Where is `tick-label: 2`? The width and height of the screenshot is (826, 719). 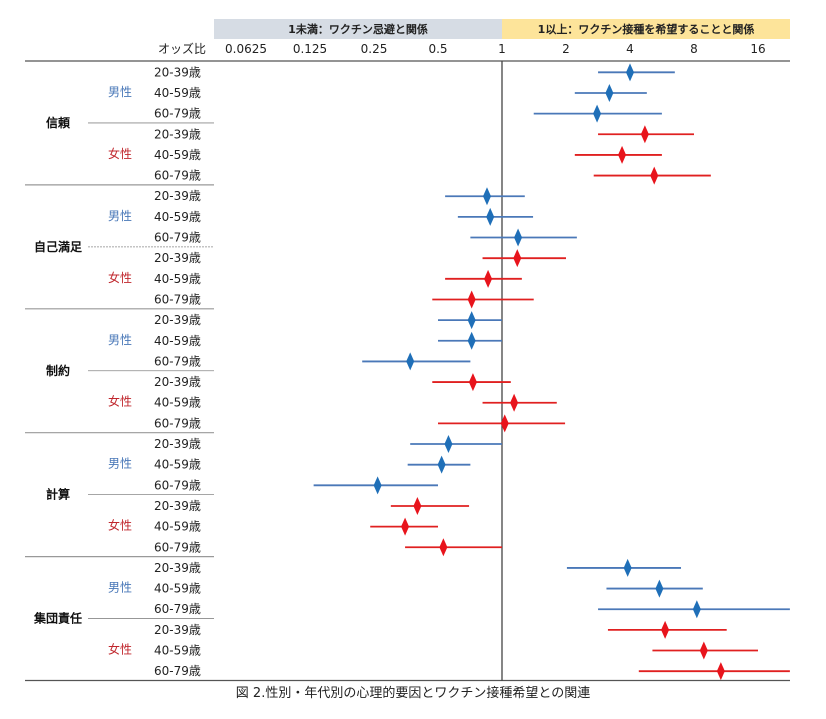
tick-label: 2 is located at coordinates (566, 49).